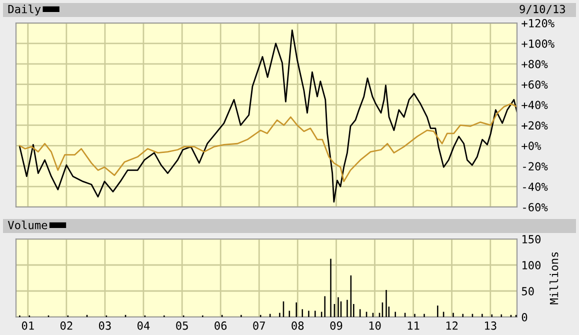  Describe the element at coordinates (535, 207) in the screenshot. I see `y-tick-label: -60%` at that location.